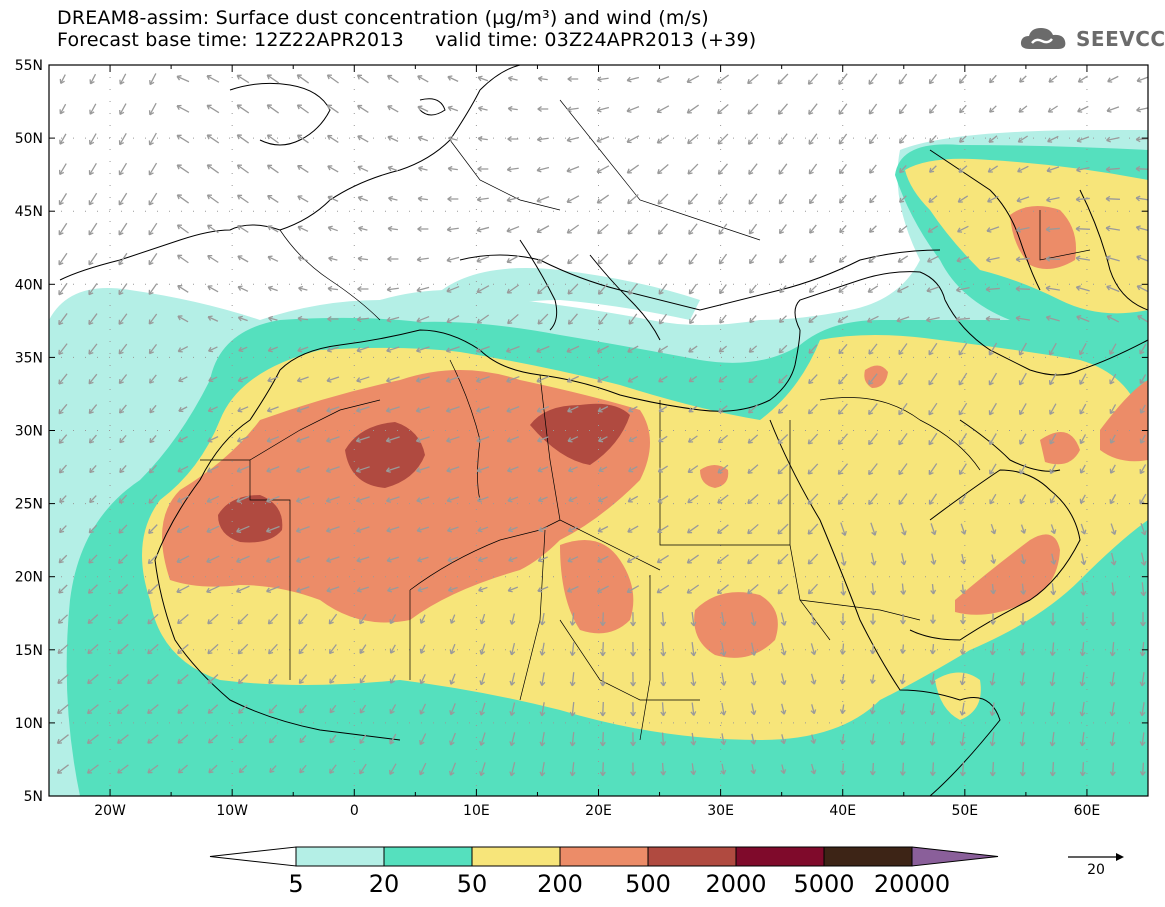  What do you see at coordinates (253, 856) in the screenshot?
I see `colorbar-under-triangle` at bounding box center [253, 856].